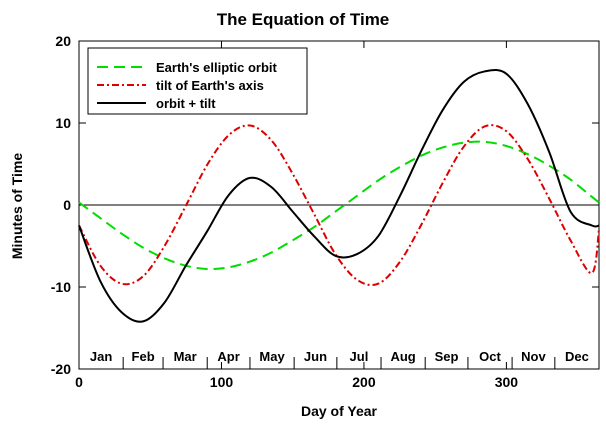 This screenshot has width=606, height=428. I want to click on month-label: Jul, so click(359, 356).